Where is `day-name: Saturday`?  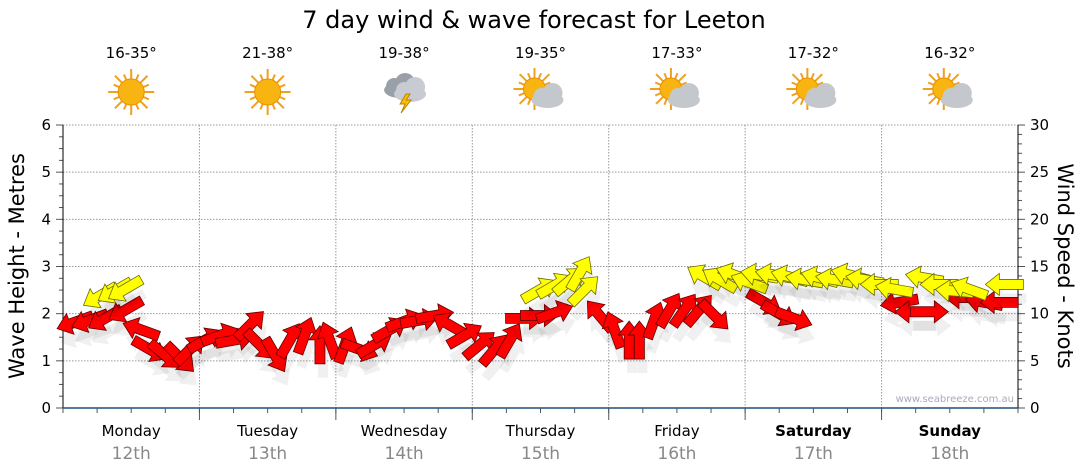
day-name: Saturday is located at coordinates (813, 431).